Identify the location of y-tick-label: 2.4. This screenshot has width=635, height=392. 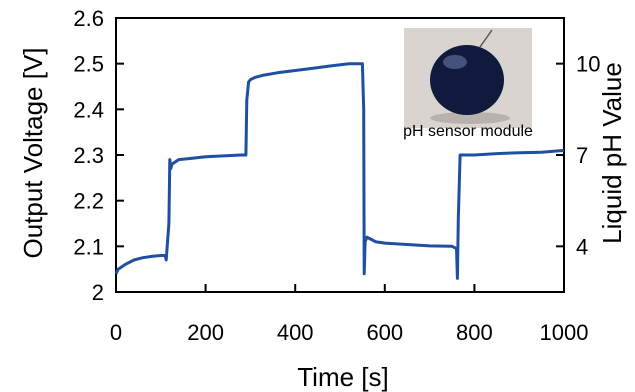
(88, 109).